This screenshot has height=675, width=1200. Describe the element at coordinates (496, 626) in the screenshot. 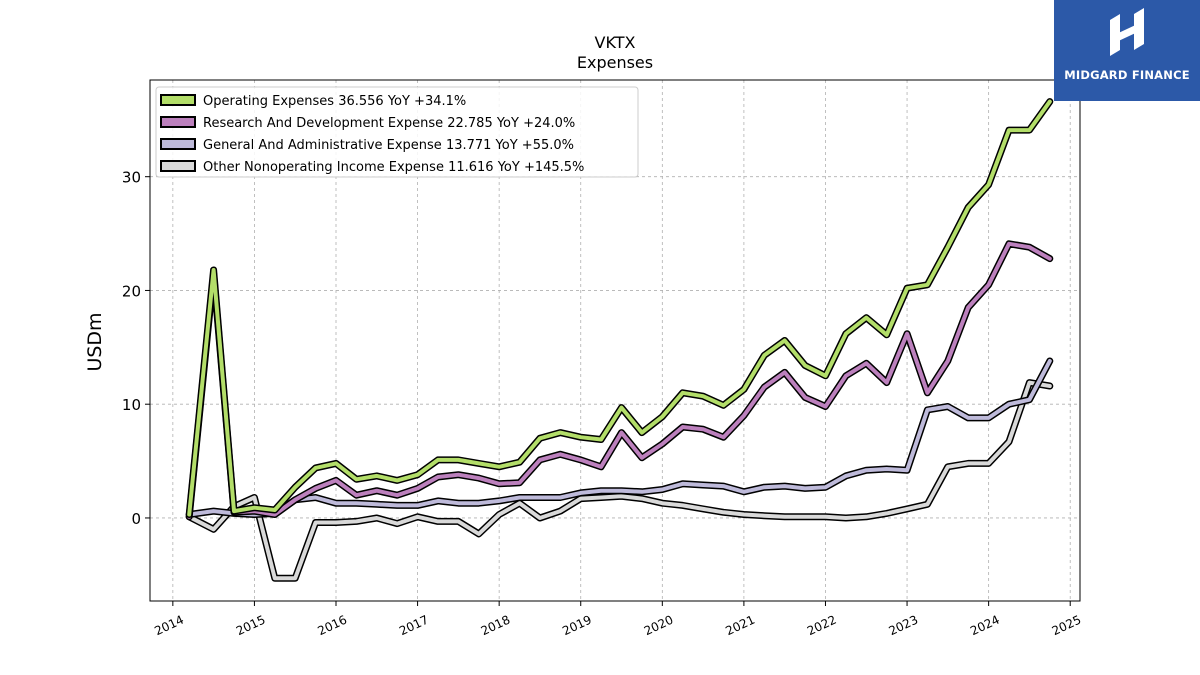

I see `x-tick-label: 2018` at that location.